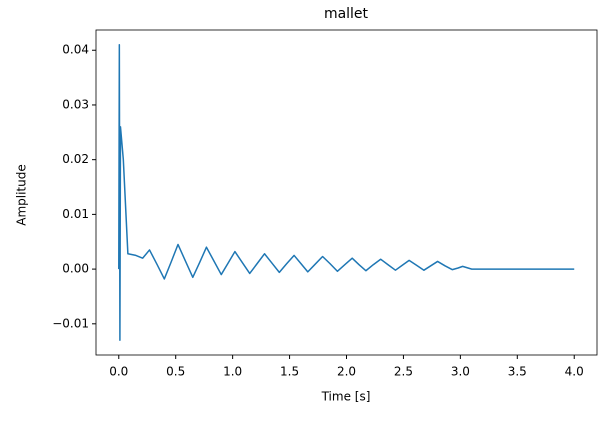  Describe the element at coordinates (574, 372) in the screenshot. I see `x-tick-label: 4.0` at that location.